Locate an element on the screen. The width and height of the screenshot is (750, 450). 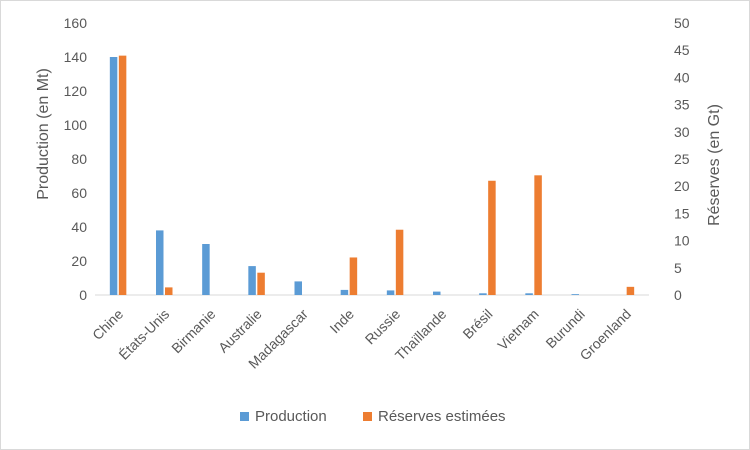
y2-tick-label: 30 is located at coordinates (682, 132).